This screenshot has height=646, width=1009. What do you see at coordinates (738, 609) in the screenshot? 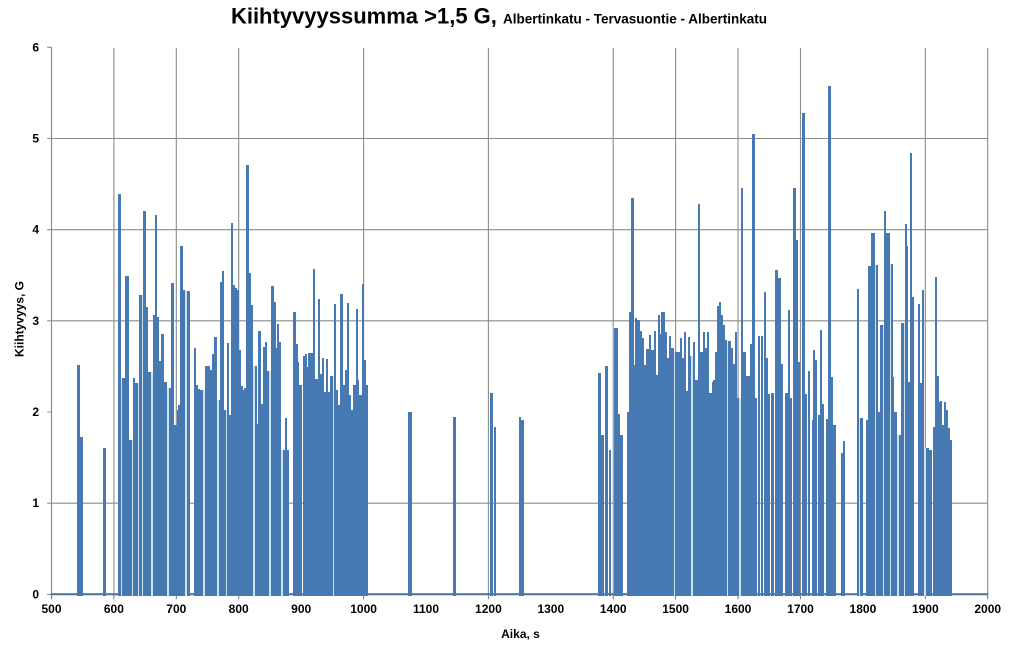
I see `svg-text: 1600` at bounding box center [738, 609].